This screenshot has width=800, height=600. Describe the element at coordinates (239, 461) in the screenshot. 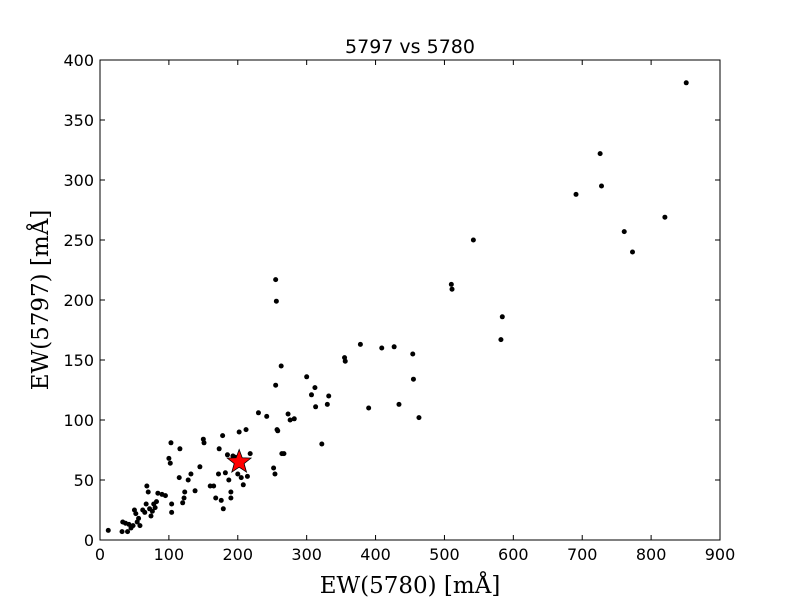

I see `highlight-star-point` at that location.